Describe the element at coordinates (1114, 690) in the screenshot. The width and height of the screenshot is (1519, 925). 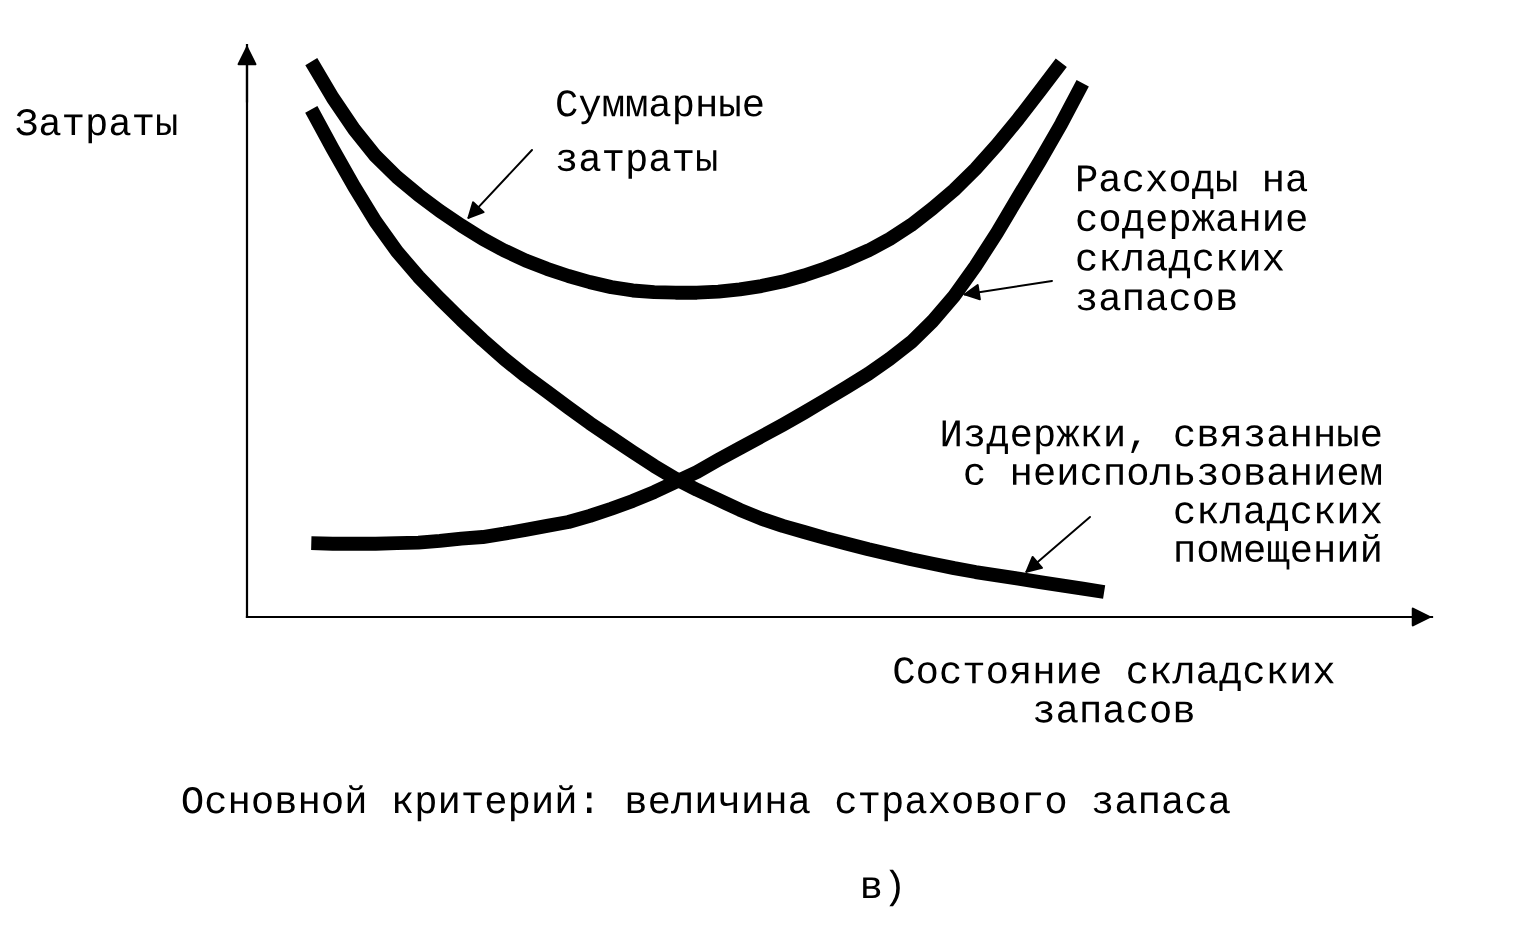
I see `x-axis-title: Состояние складских запасов` at that location.